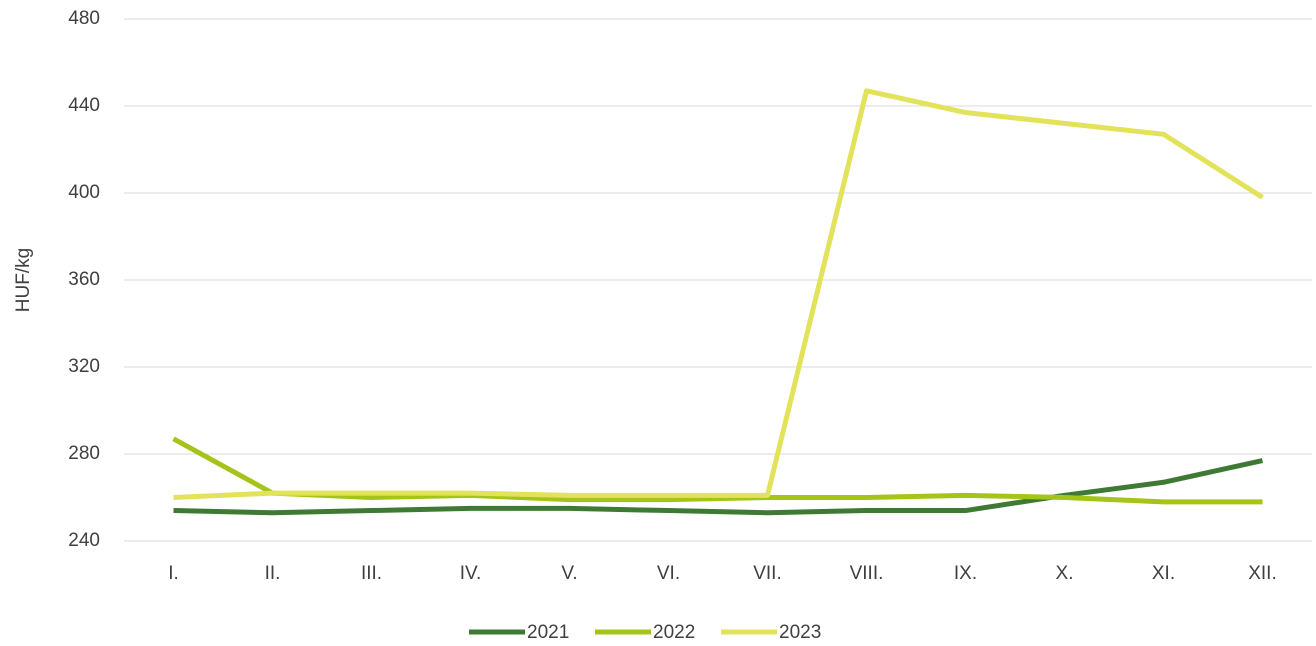 The height and width of the screenshot is (646, 1316). Describe the element at coordinates (84, 105) in the screenshot. I see `y-tick-label: 440` at that location.